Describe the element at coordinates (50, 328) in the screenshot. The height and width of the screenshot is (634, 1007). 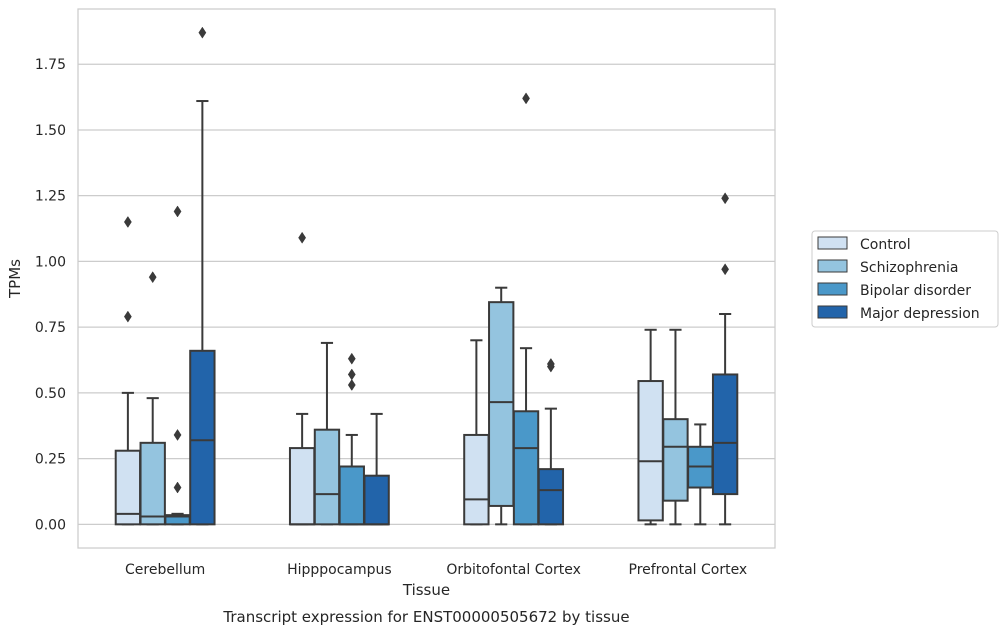
I see `y-tick-label: 0.75` at that location.